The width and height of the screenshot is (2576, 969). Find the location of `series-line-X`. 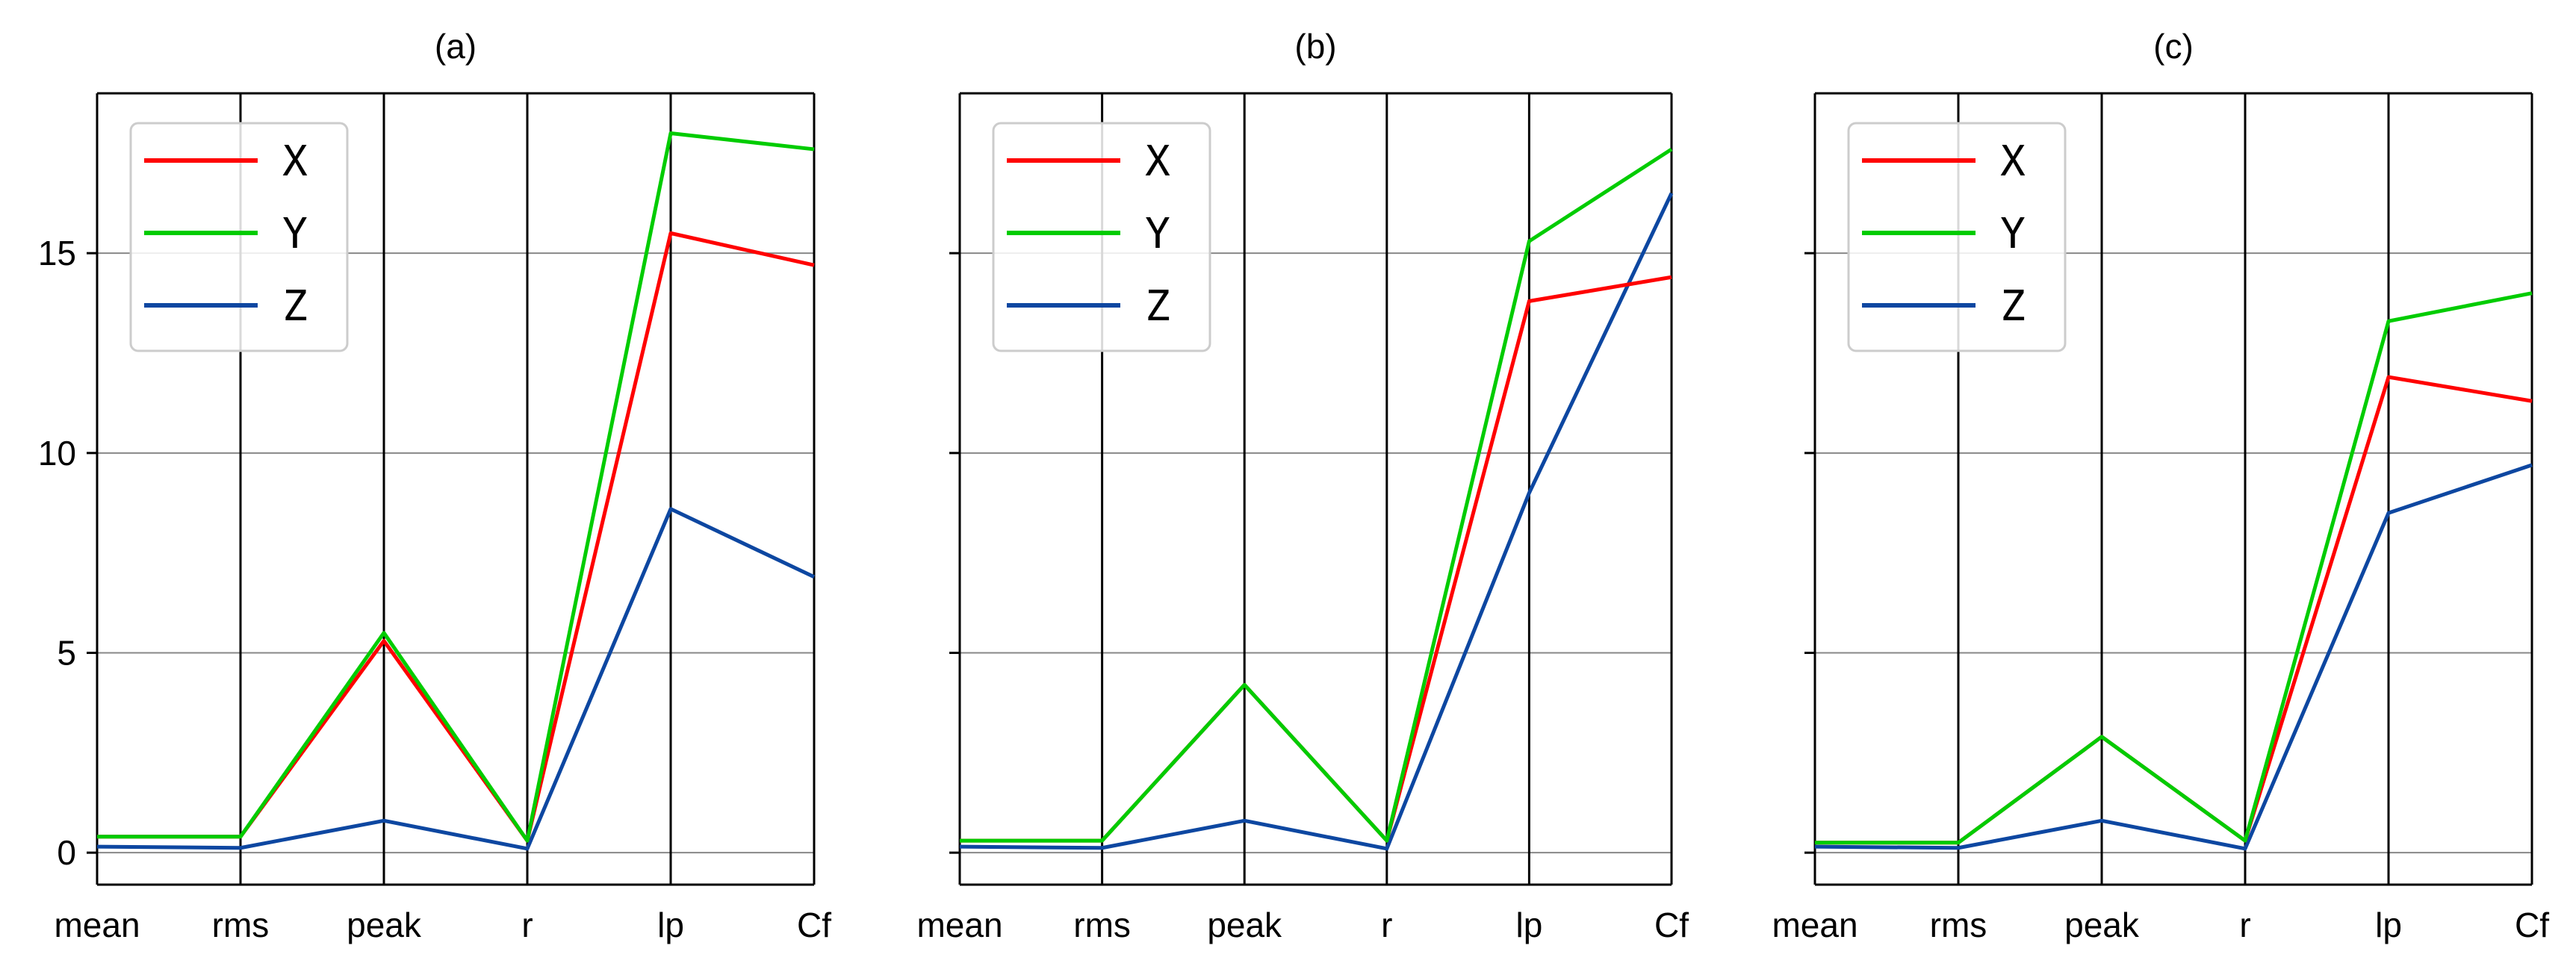

series-line-X is located at coordinates (2174, 610).